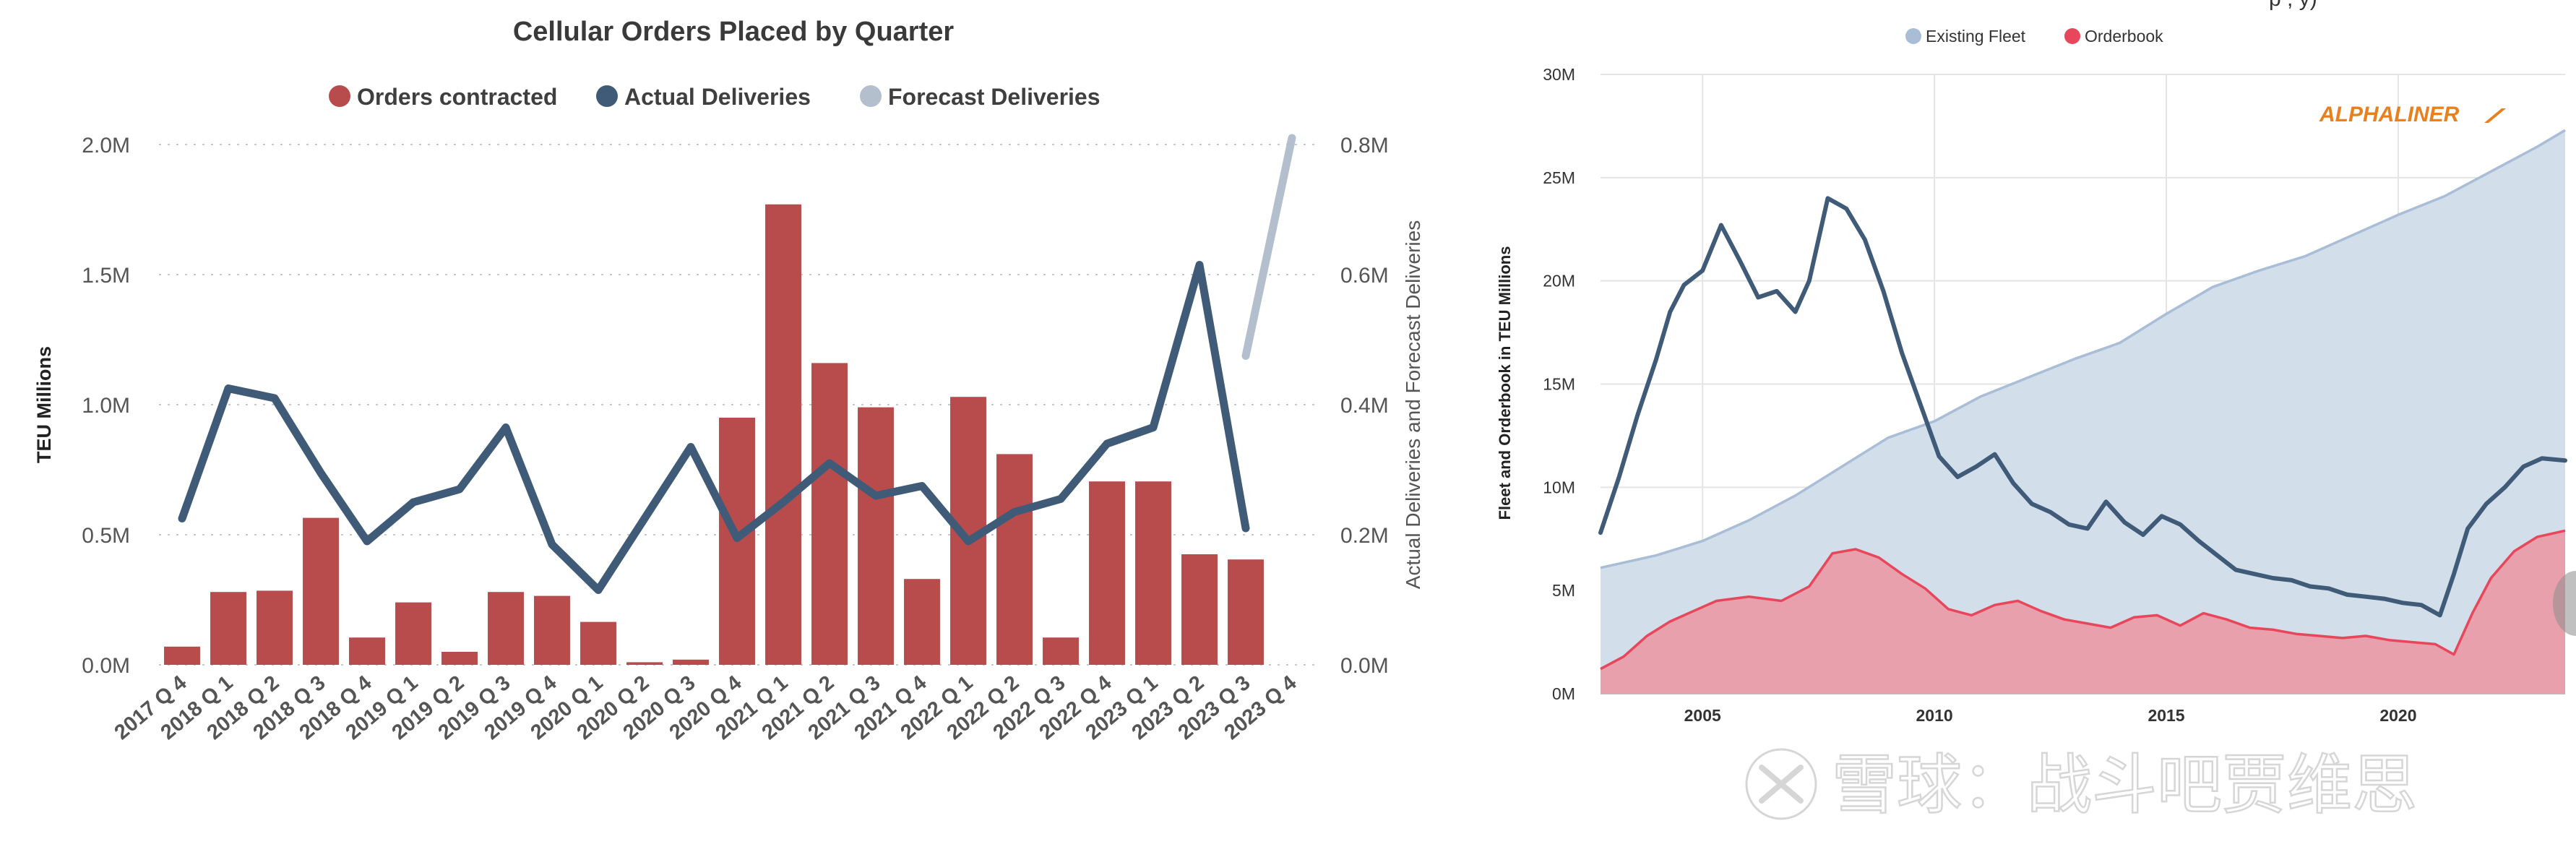 This screenshot has width=2576, height=865. I want to click on area-fill-orderbook, so click(2083, 612).